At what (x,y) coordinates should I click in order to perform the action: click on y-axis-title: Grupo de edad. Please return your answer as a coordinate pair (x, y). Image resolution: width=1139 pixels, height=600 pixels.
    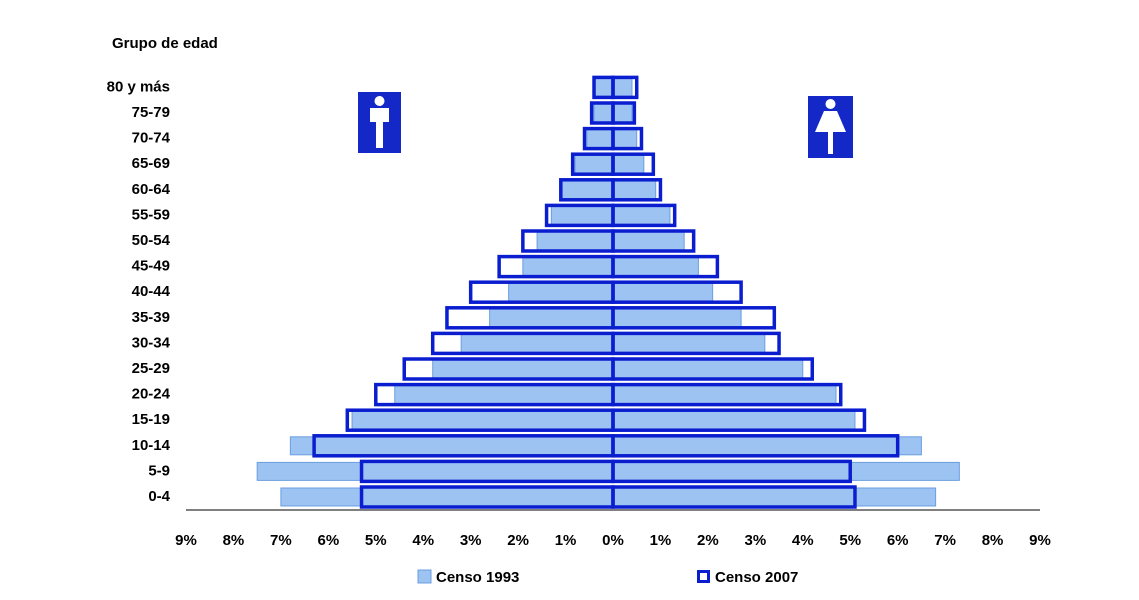
    Looking at the image, I should click on (165, 43).